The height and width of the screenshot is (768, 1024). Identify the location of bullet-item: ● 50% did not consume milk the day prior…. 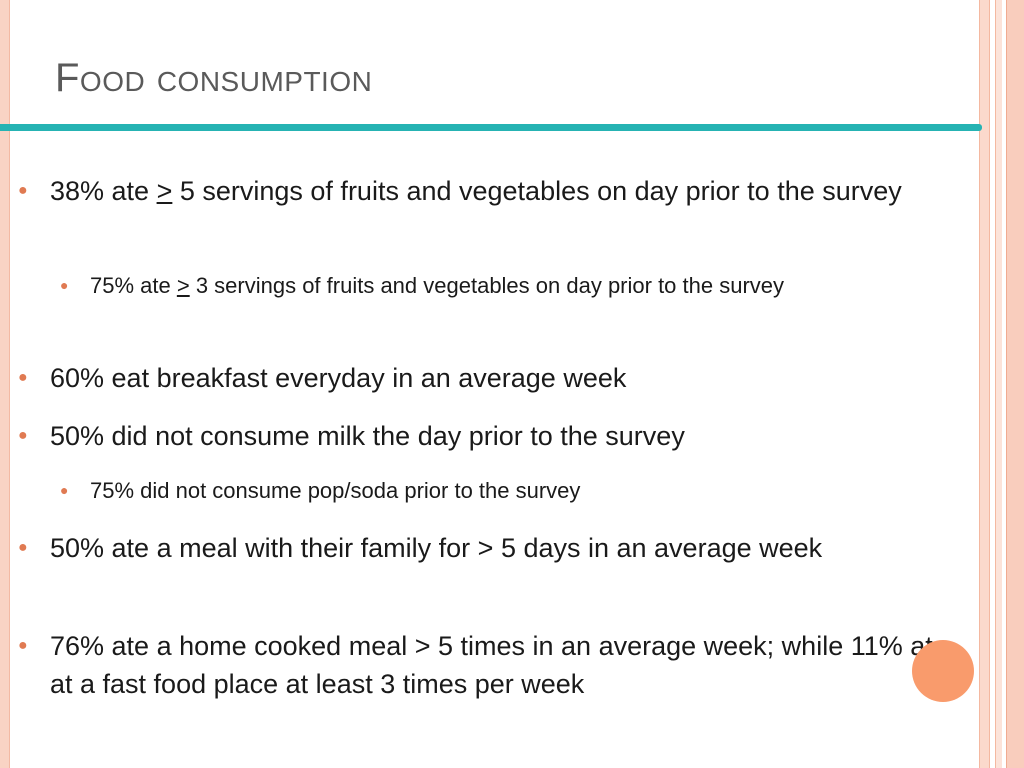
(496, 436).